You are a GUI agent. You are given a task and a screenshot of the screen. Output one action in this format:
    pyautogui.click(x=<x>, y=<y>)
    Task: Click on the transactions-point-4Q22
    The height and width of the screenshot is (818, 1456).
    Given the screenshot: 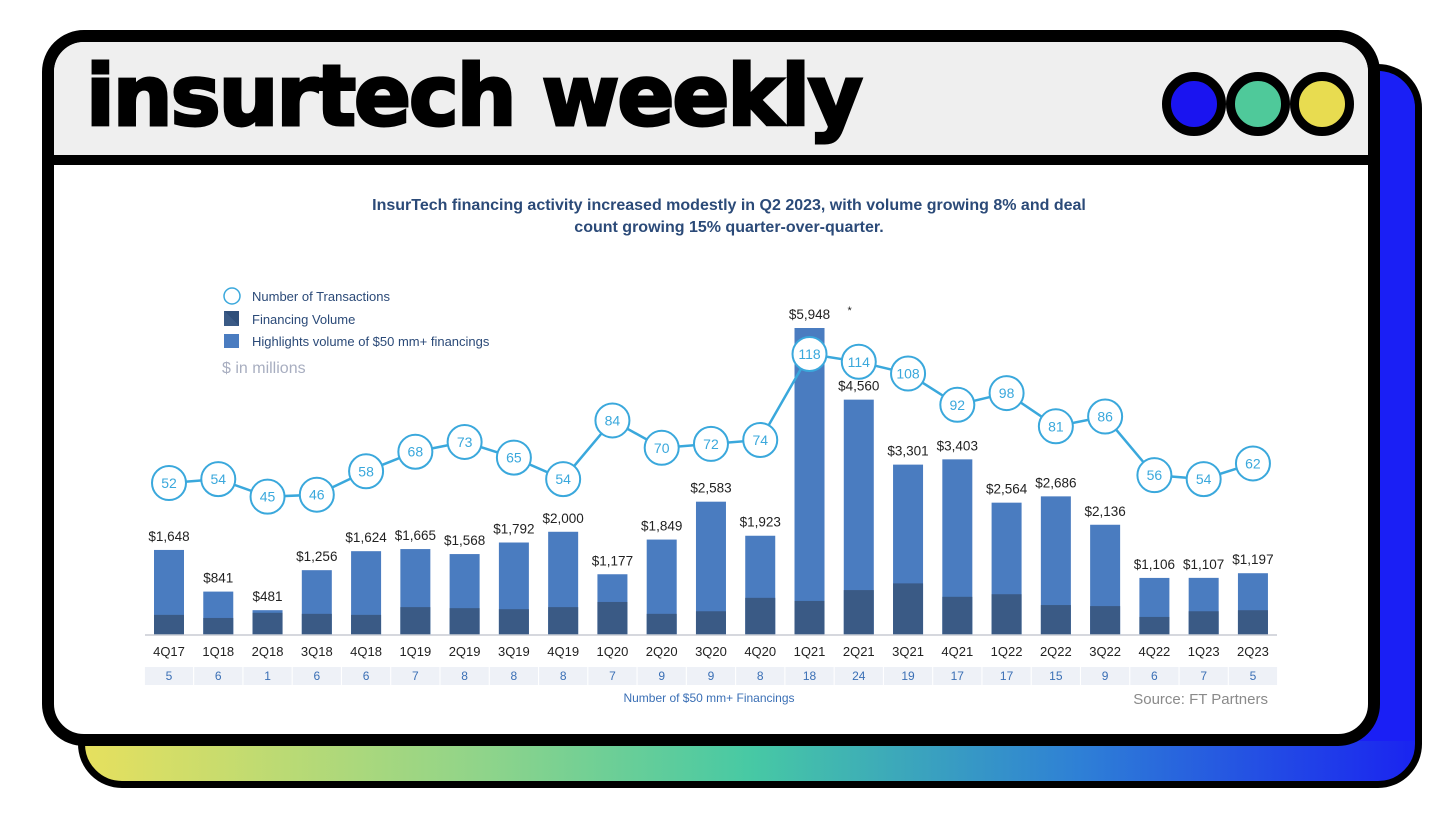 What is the action you would take?
    pyautogui.click(x=1154, y=475)
    